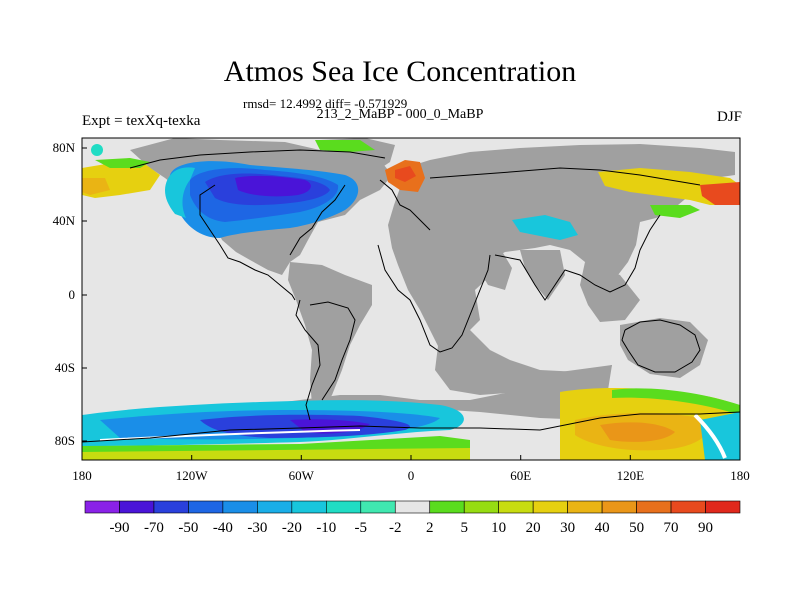 This screenshot has width=800, height=600. What do you see at coordinates (637, 432) in the screenshot?
I see `anomaly-south-east-core` at bounding box center [637, 432].